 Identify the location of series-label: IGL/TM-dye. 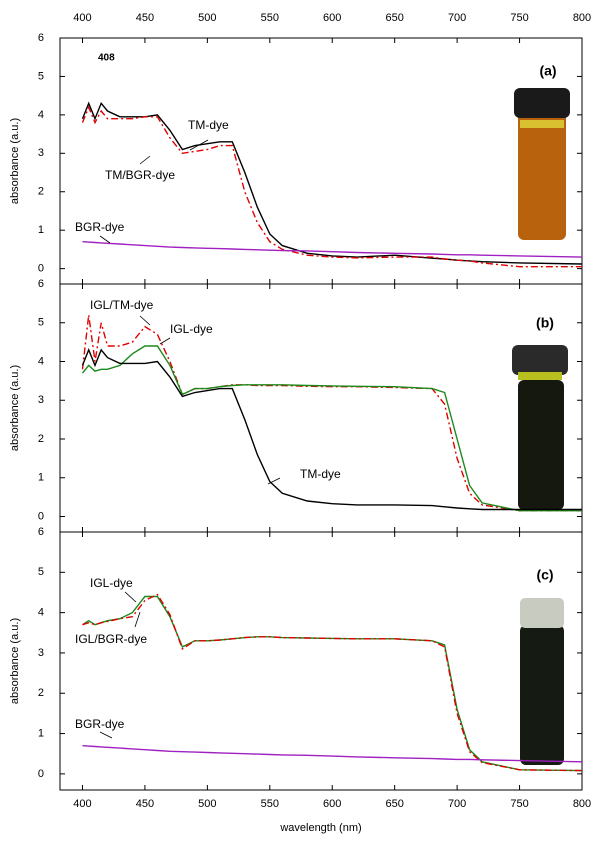
(122, 305).